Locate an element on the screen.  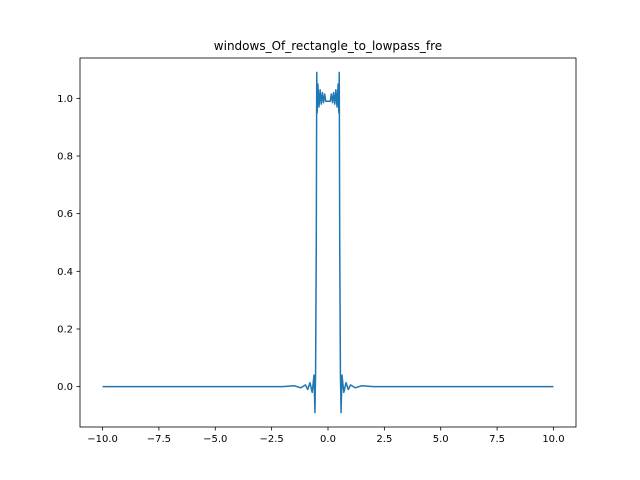
x-tick-label: −5.0 is located at coordinates (215, 439).